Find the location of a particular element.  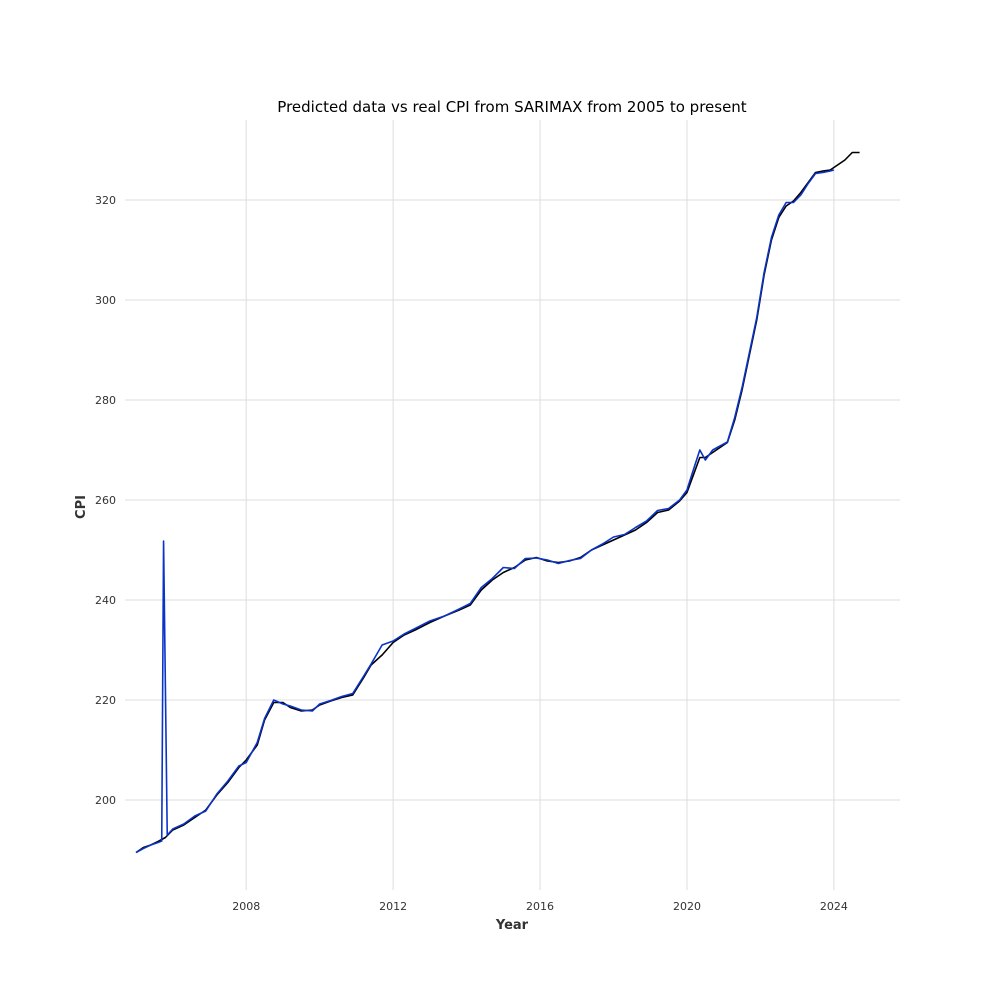

x-tick-label: 2016 is located at coordinates (540, 906).